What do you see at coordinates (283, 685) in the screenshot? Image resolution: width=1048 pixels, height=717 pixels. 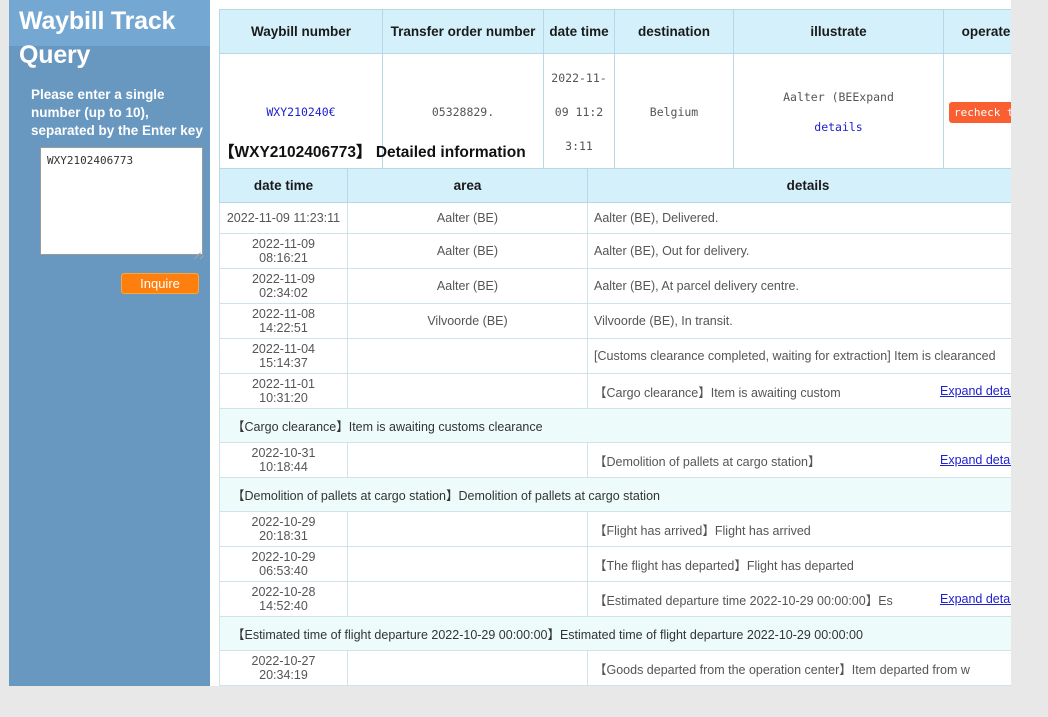 I see `cell-detail-date-time: 2022-10-26 20:37:38` at bounding box center [283, 685].